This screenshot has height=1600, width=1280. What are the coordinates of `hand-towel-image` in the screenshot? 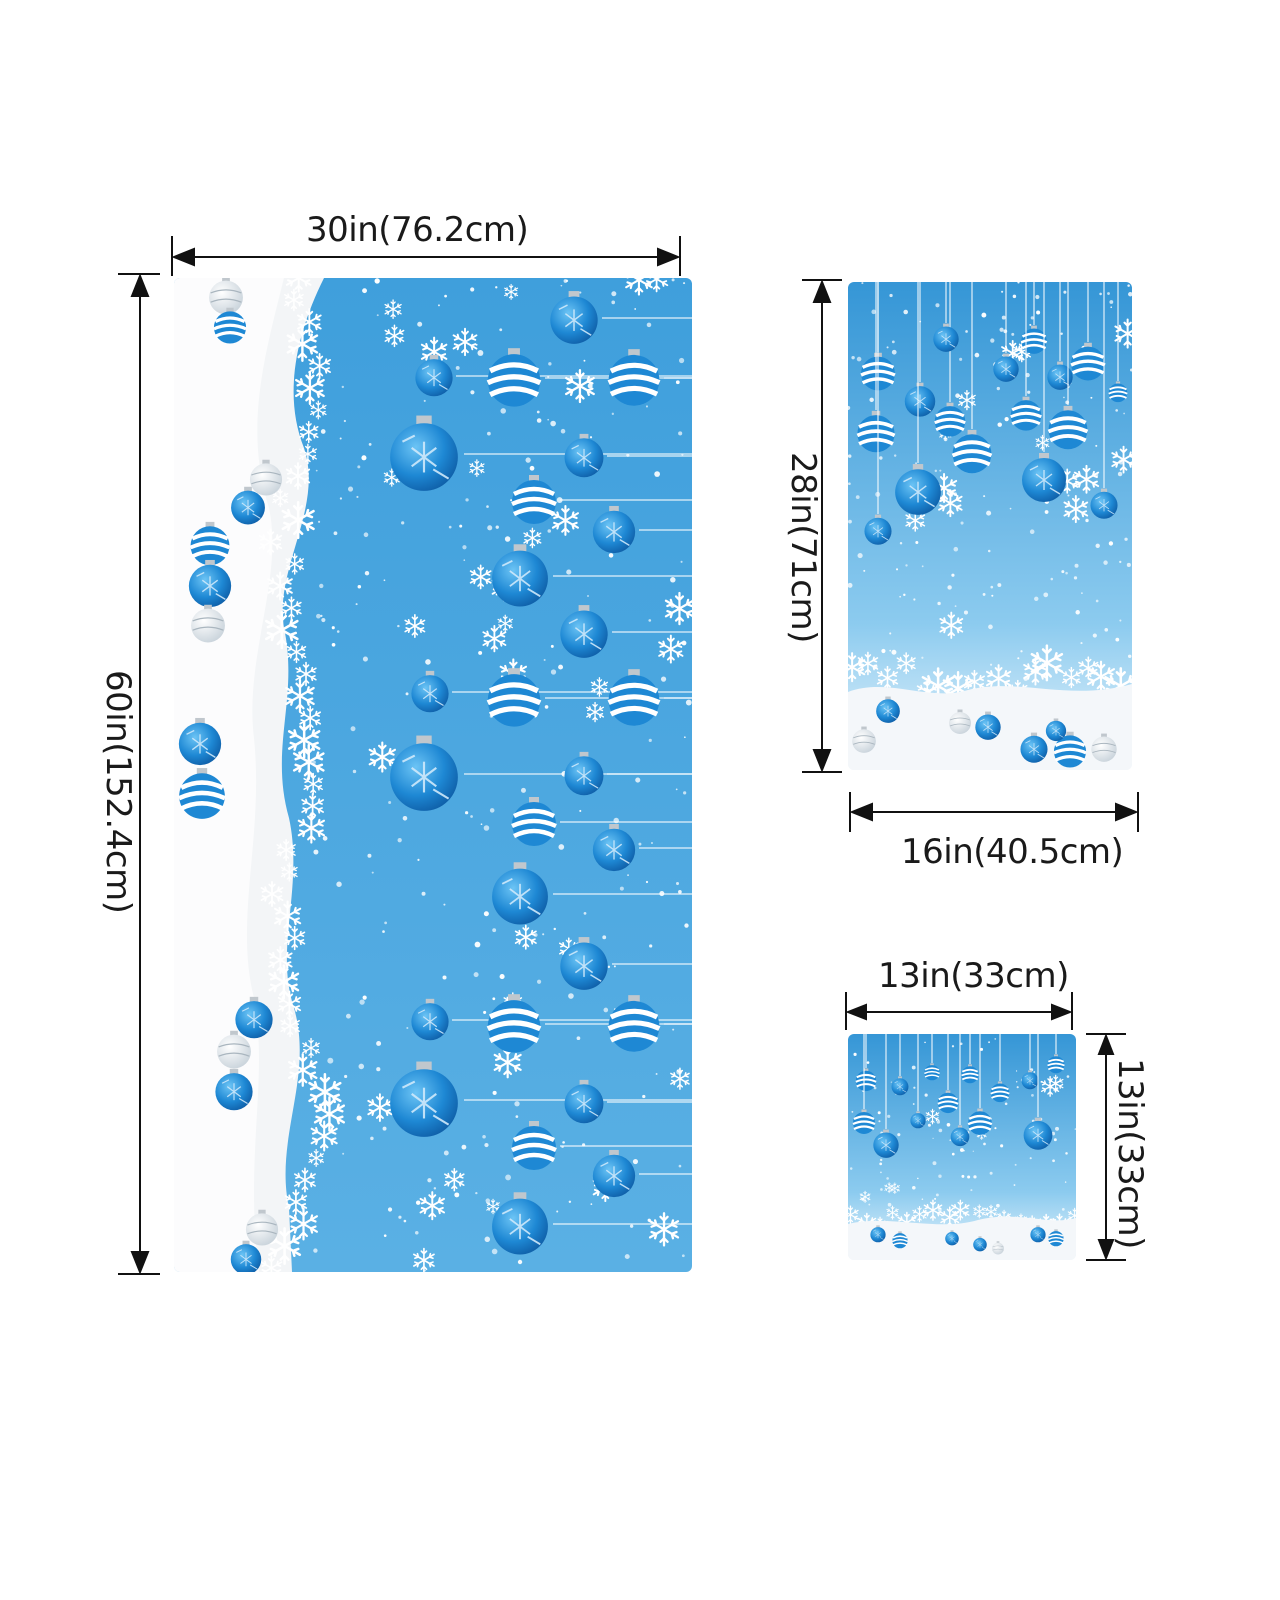 It's located at (990, 526).